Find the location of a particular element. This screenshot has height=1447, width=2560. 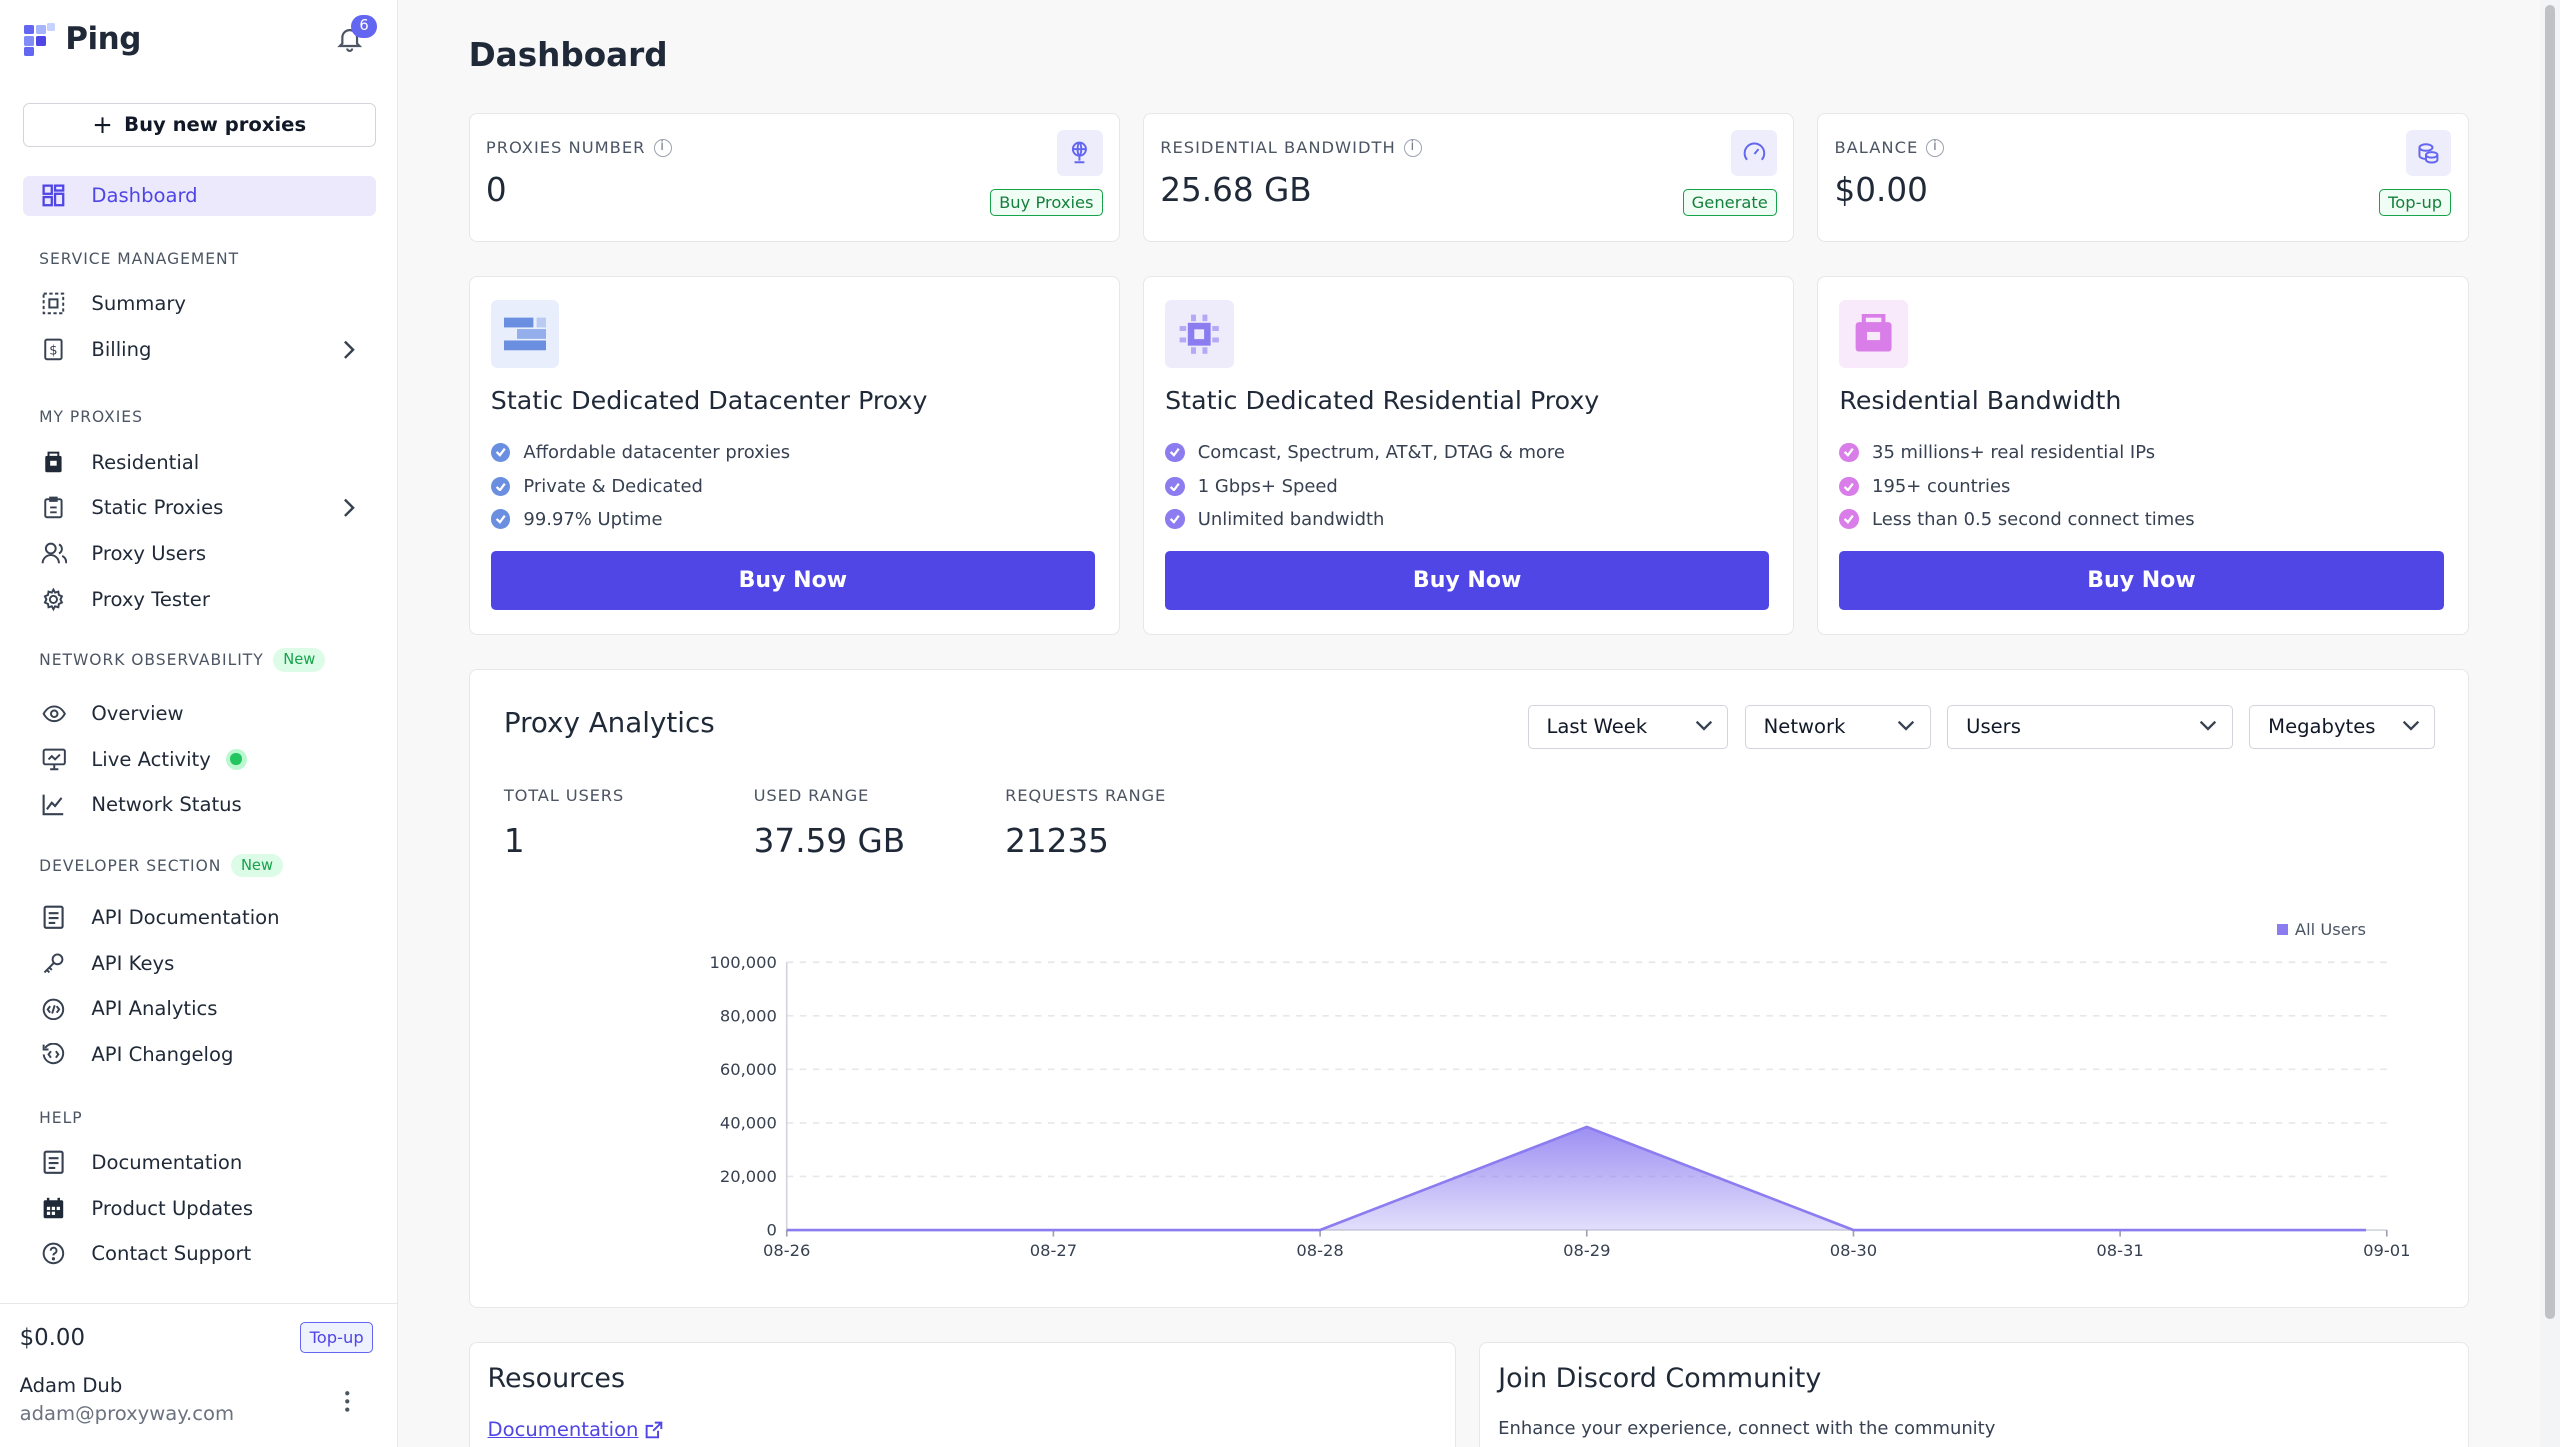

sidebar-item-static-proxies: Static Proxies is located at coordinates (199, 507).